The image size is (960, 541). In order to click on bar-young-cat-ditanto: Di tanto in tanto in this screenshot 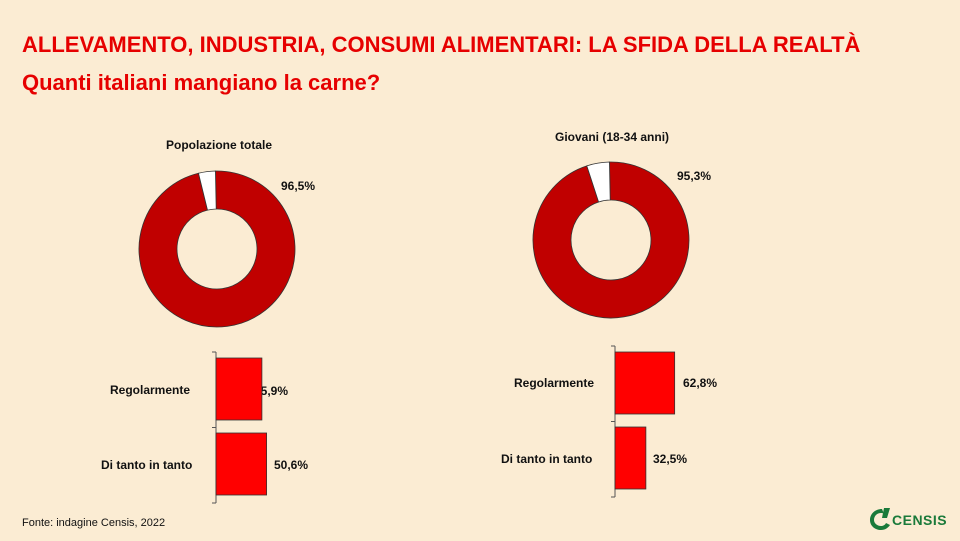, I will do `click(547, 459)`.